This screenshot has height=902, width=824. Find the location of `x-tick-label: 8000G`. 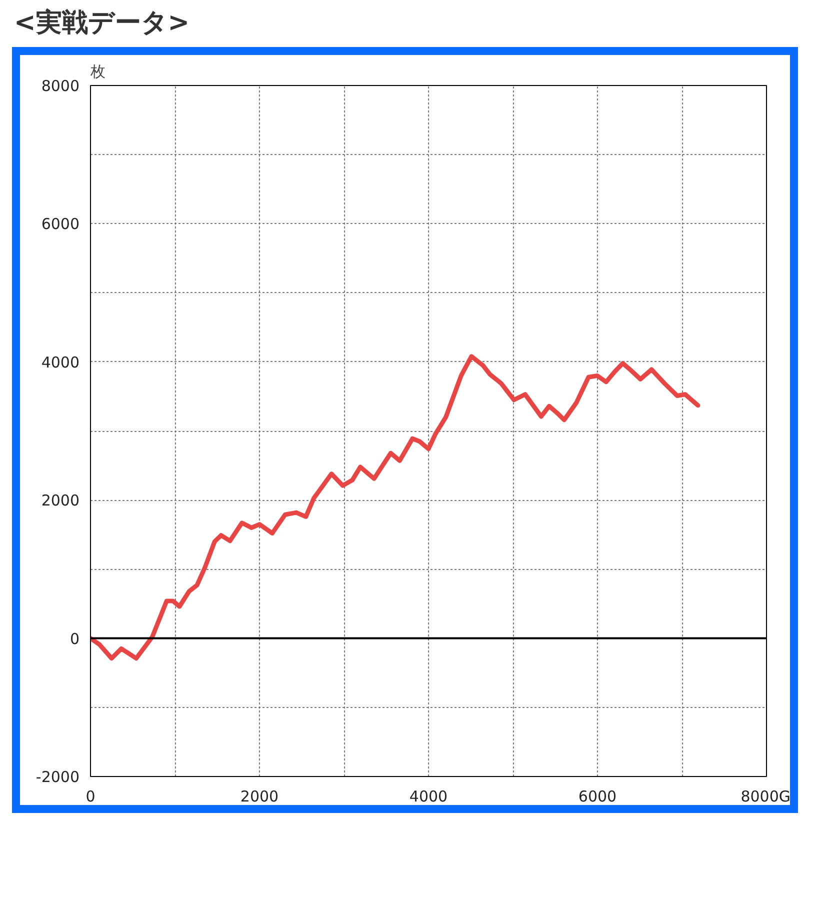

x-tick-label: 8000G is located at coordinates (765, 797).